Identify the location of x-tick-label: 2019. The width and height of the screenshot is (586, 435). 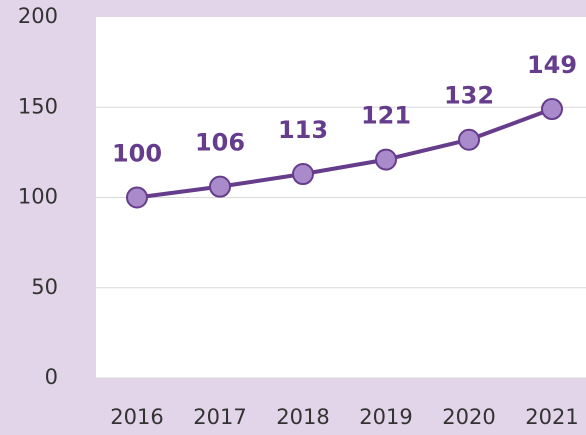
(385, 417).